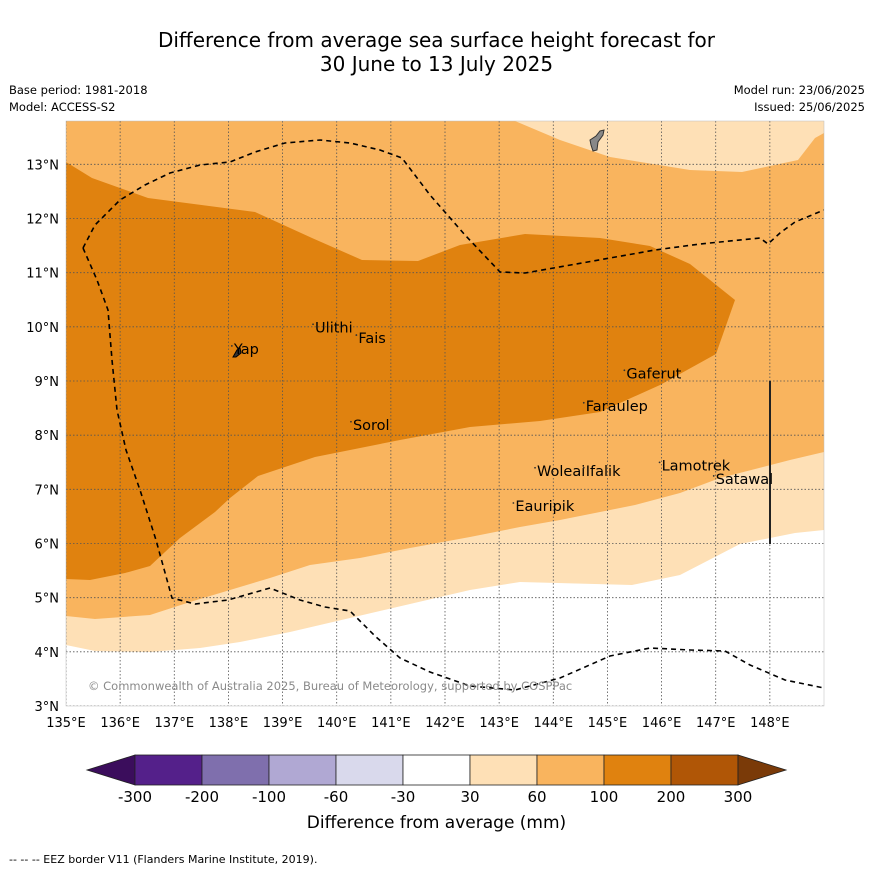  What do you see at coordinates (229, 723) in the screenshot?
I see `lon-tick-label: 138°E` at bounding box center [229, 723].